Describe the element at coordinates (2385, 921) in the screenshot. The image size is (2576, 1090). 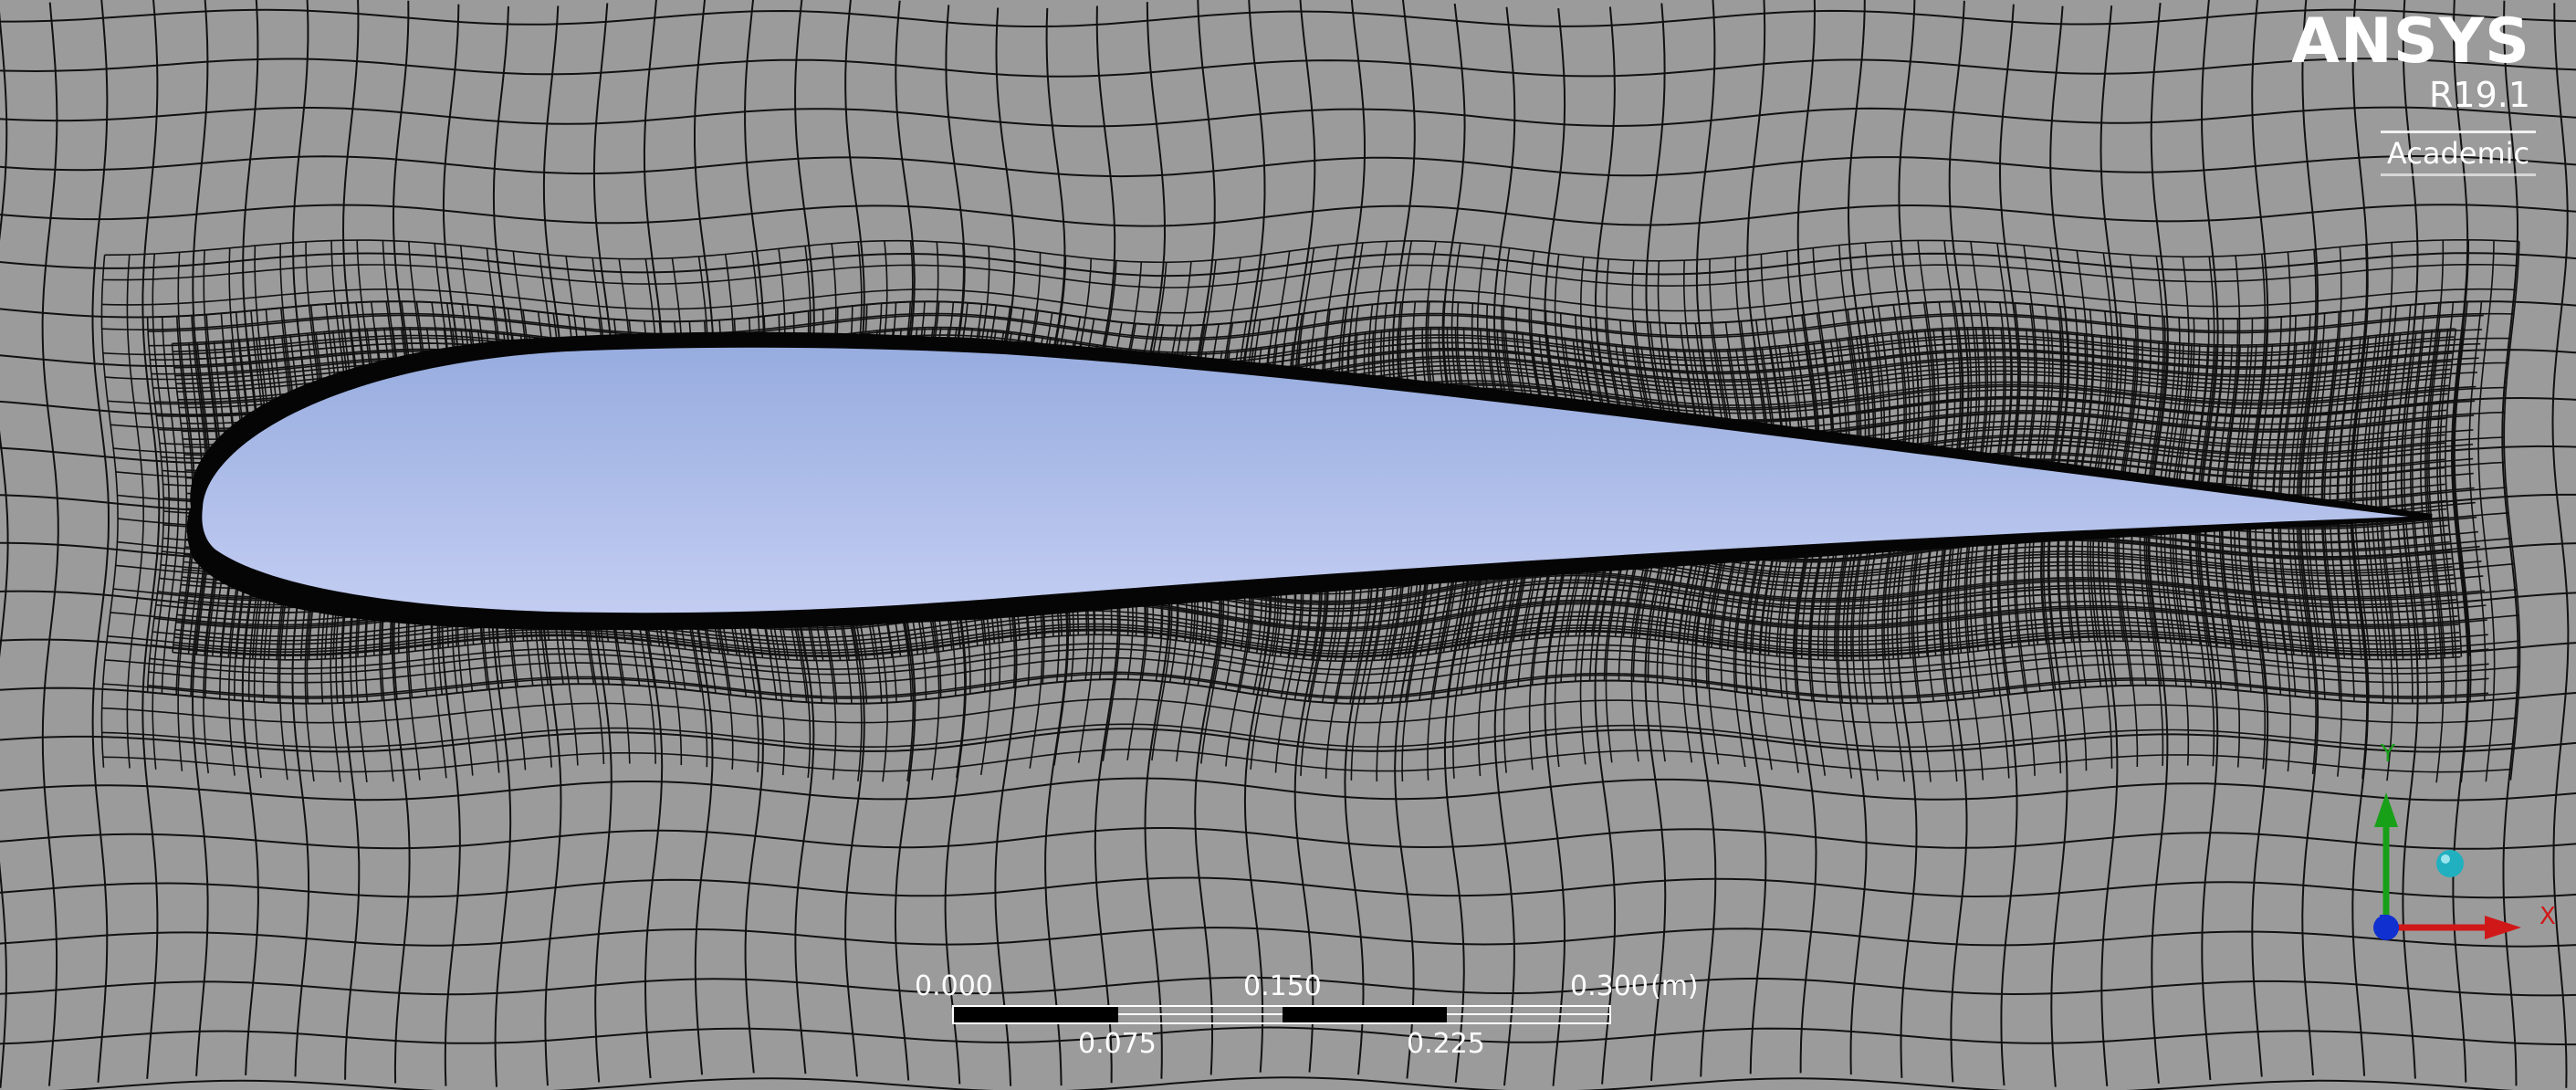
I see `z-axis-label: Z` at that location.